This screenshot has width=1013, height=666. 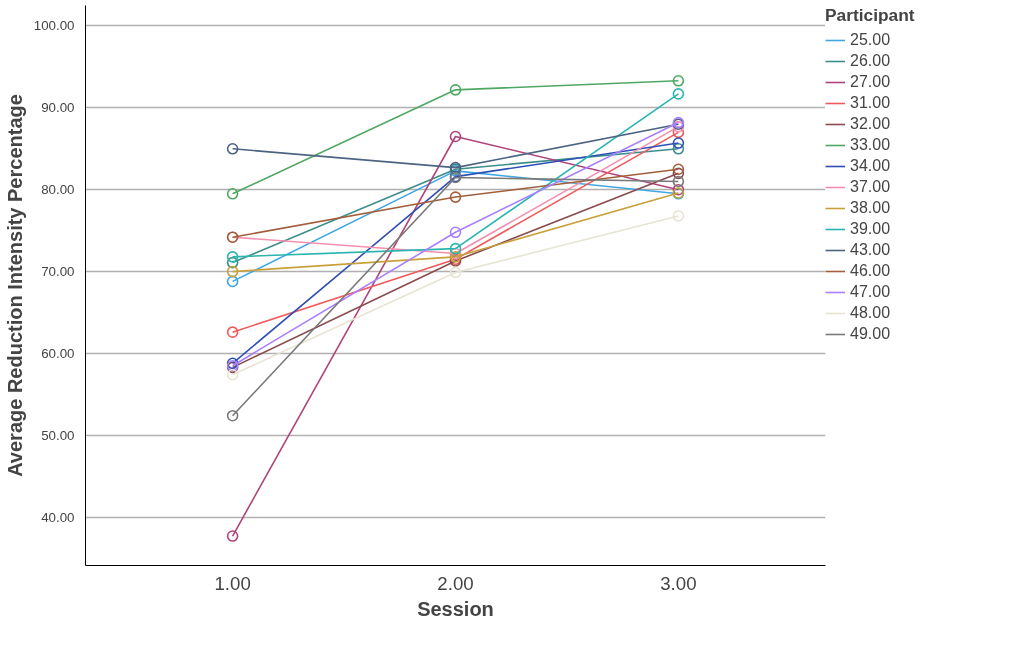 What do you see at coordinates (870, 145) in the screenshot?
I see `legend-label: 33.00` at bounding box center [870, 145].